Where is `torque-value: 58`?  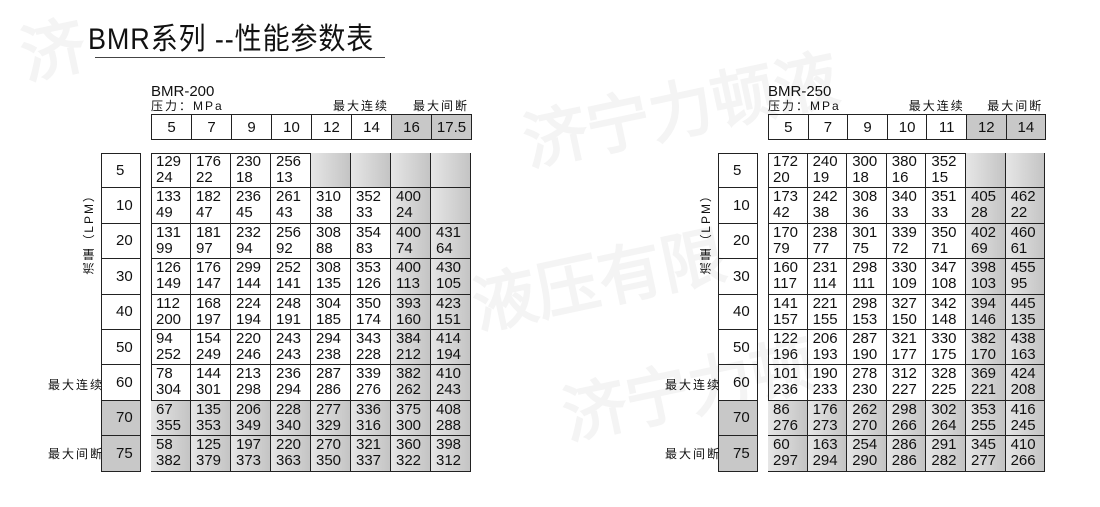 torque-value: 58 is located at coordinates (164, 445).